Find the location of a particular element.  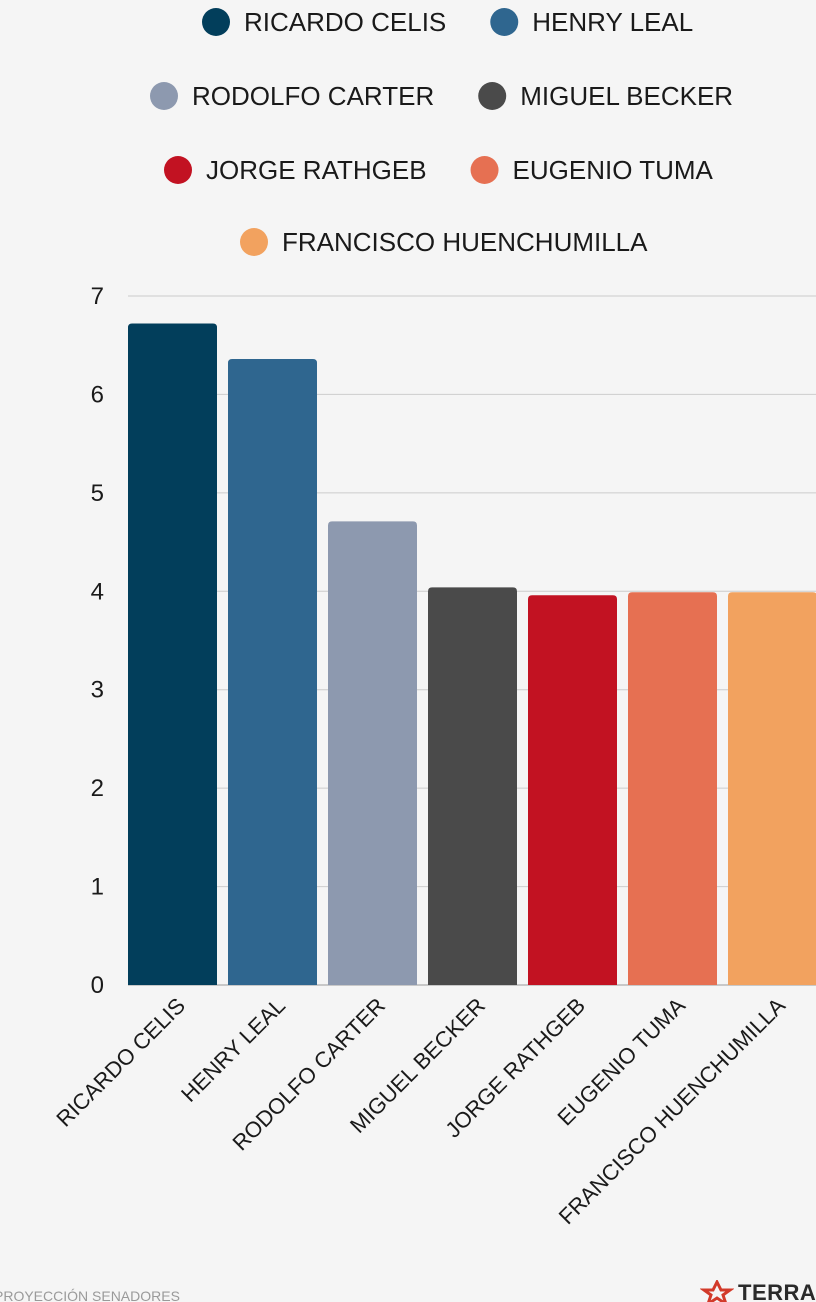

y-tick-label: 2 is located at coordinates (97, 788).